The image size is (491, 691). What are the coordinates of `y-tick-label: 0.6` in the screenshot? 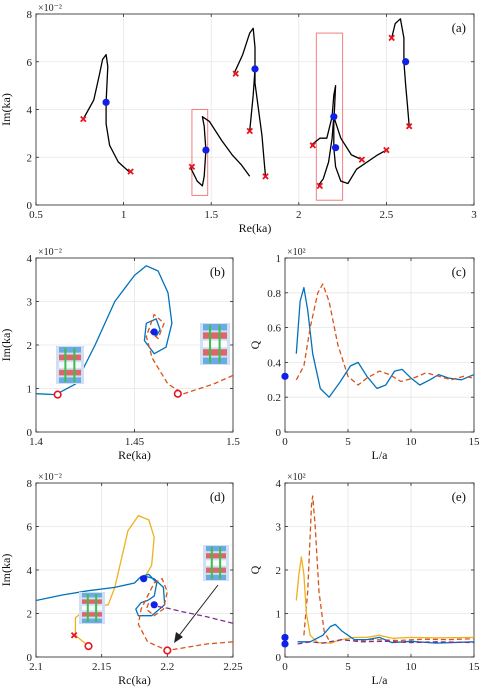 It's located at (274, 329).